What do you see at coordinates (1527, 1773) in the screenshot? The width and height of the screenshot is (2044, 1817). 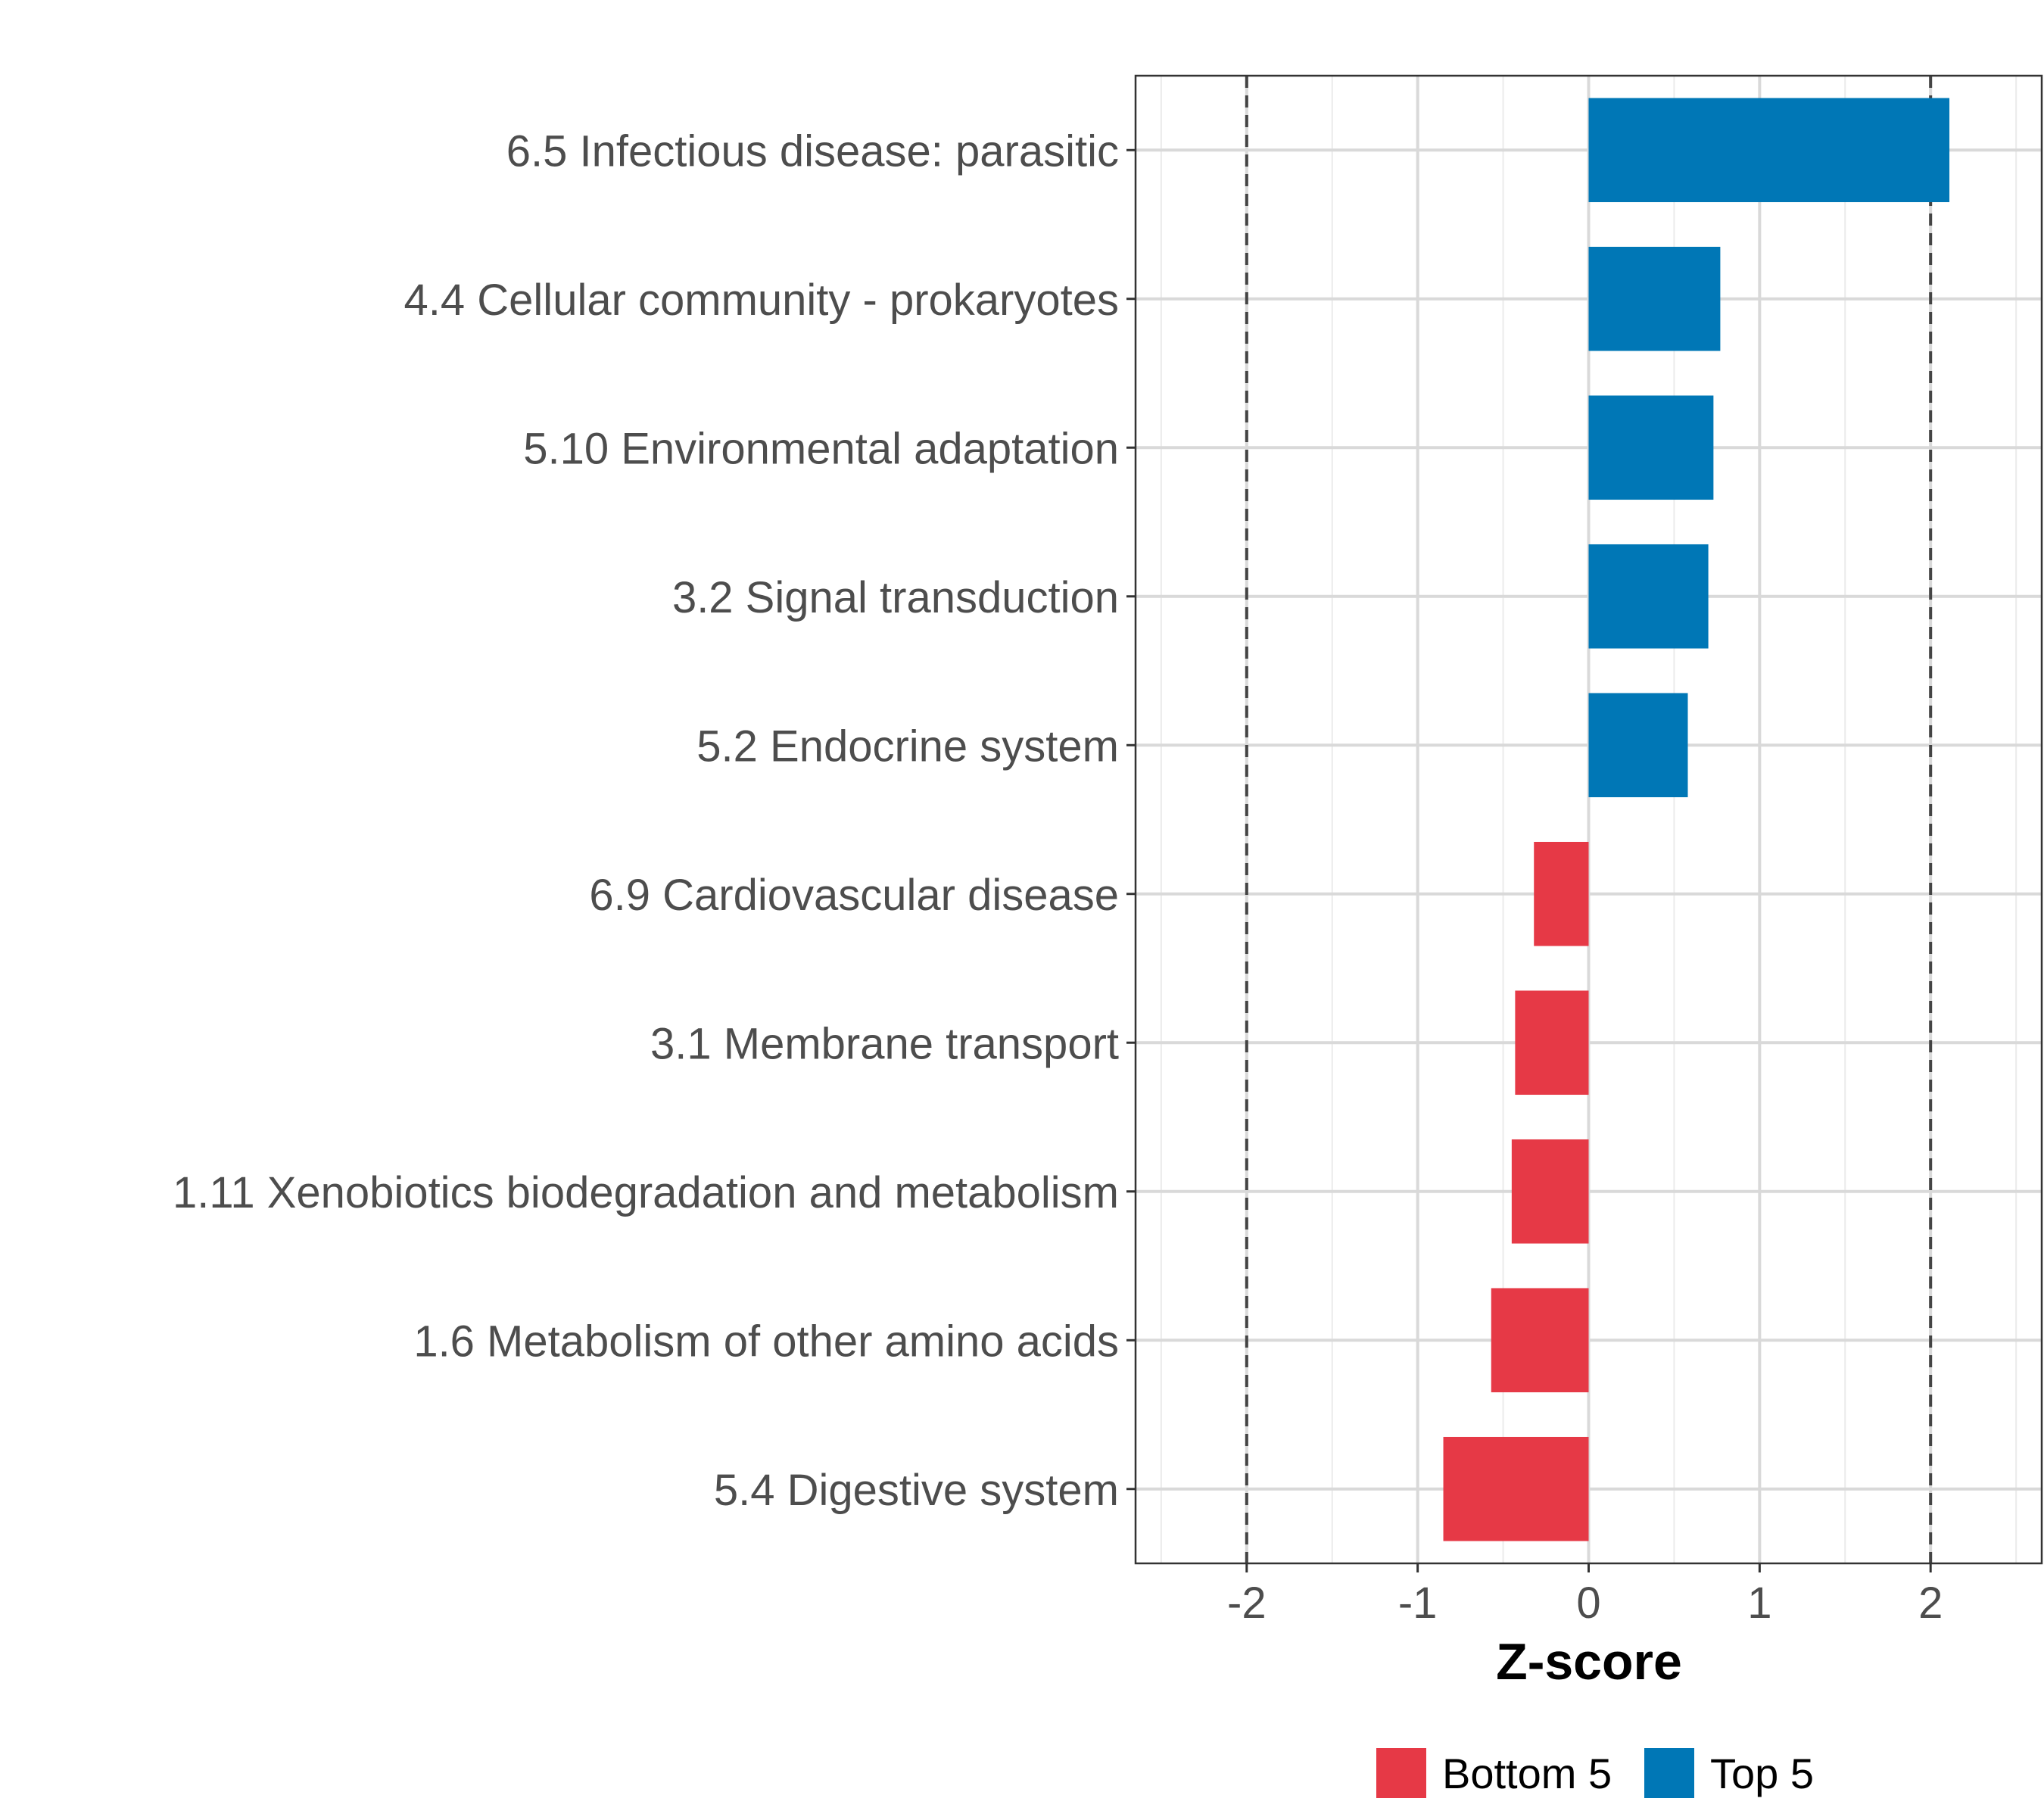 I see `legend-label: Bottom 5` at bounding box center [1527, 1773].